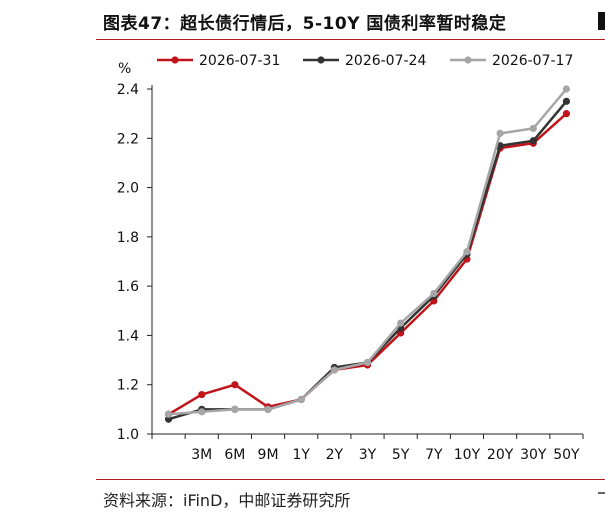 The width and height of the screenshot is (605, 518). What do you see at coordinates (128, 90) in the screenshot?
I see `y-tick-label: 2.4` at bounding box center [128, 90].